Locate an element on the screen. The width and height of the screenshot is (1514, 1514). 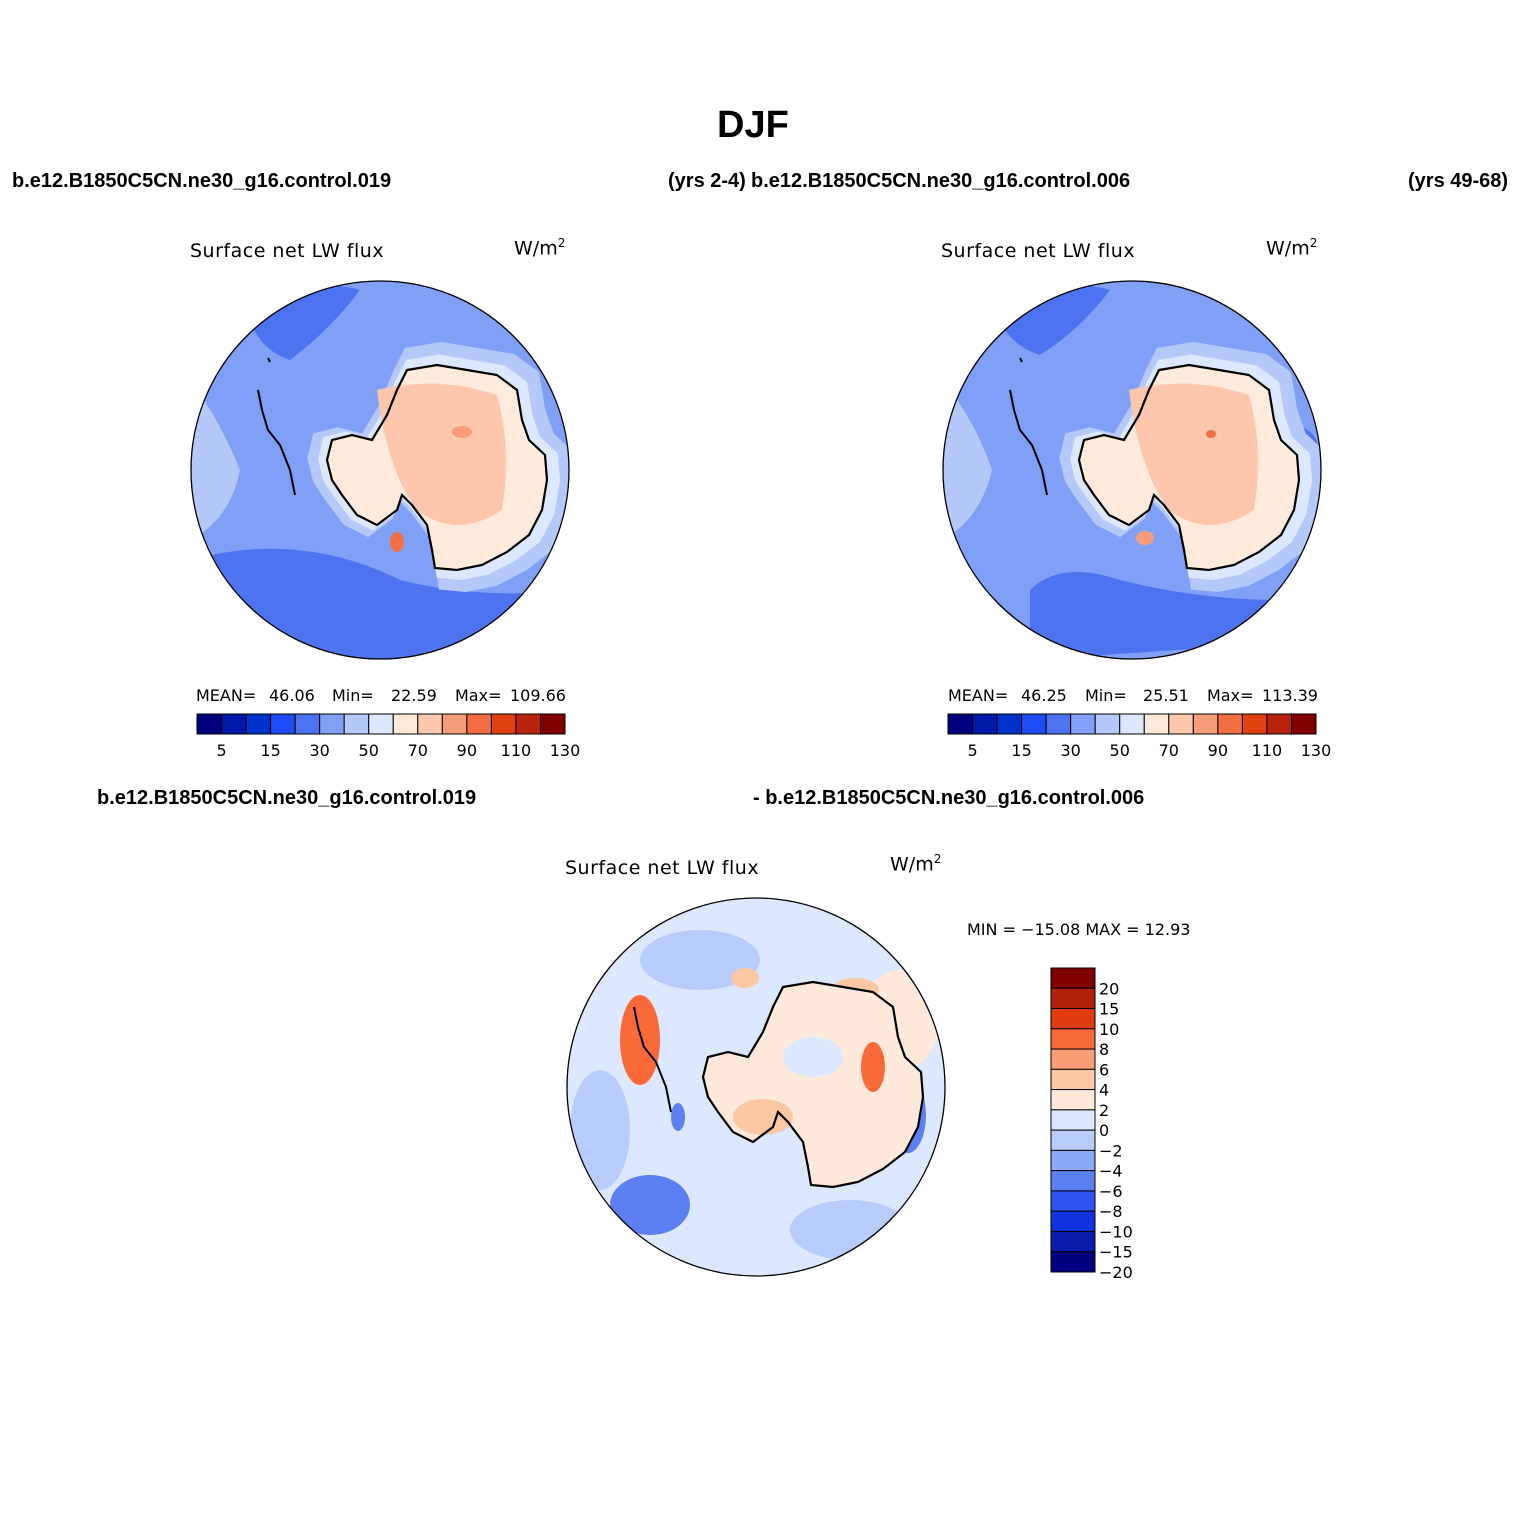
colorbar-tick-label: −2 is located at coordinates (1111, 1150).